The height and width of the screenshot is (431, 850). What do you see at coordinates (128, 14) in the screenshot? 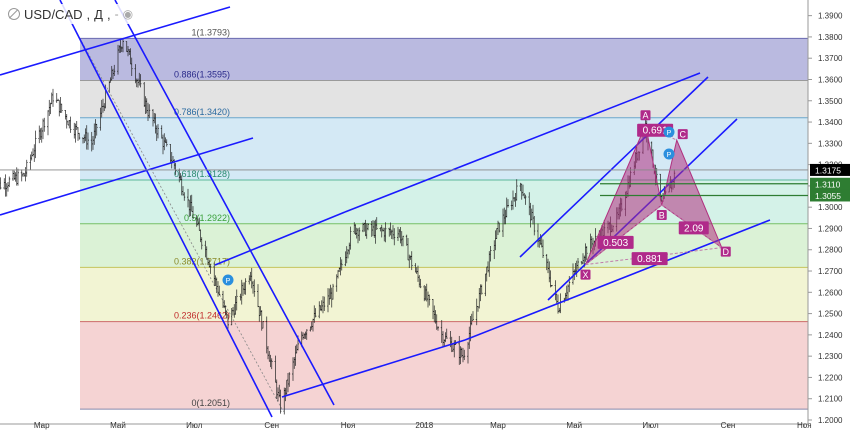
I see `visibility-icon: ◉` at bounding box center [128, 14].